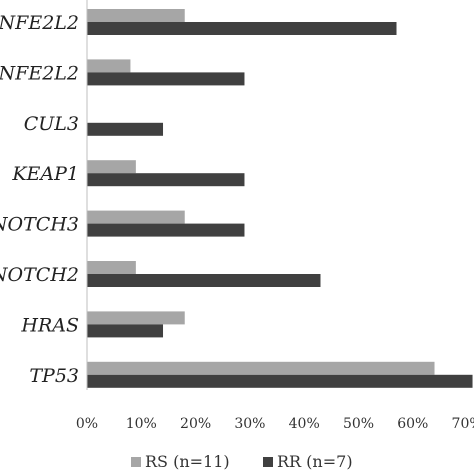 This screenshot has height=474, width=474. I want to click on legend-label-rr: RR (n=7), so click(315, 461).